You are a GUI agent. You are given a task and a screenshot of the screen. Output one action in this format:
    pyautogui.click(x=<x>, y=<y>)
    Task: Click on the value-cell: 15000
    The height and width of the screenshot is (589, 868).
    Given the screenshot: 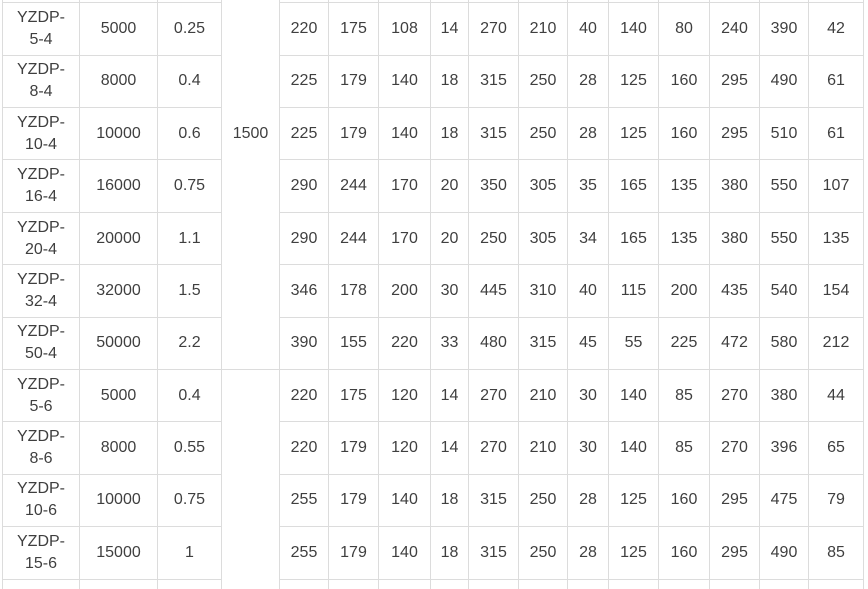 What is the action you would take?
    pyautogui.click(x=118, y=553)
    